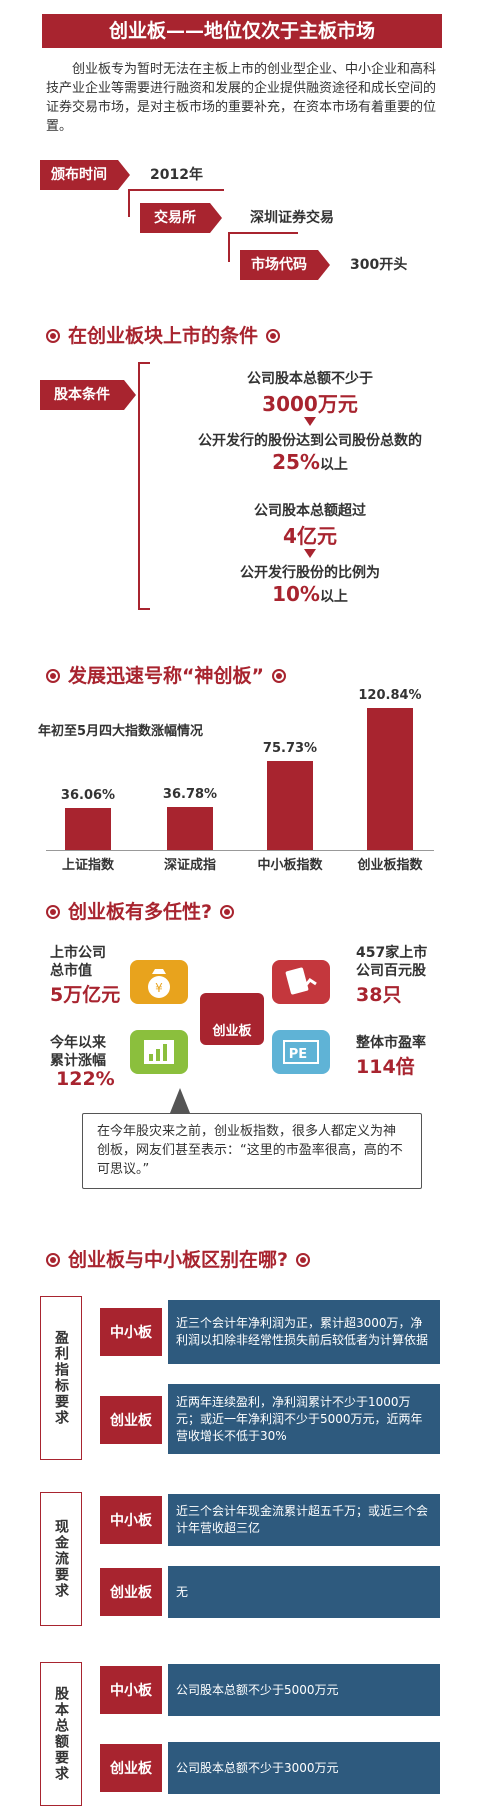 The image size is (480, 1812). I want to click on row-desc: 近三个会计年现金流累计超五千万；或近三个会计年营收超三亿, so click(304, 1520).